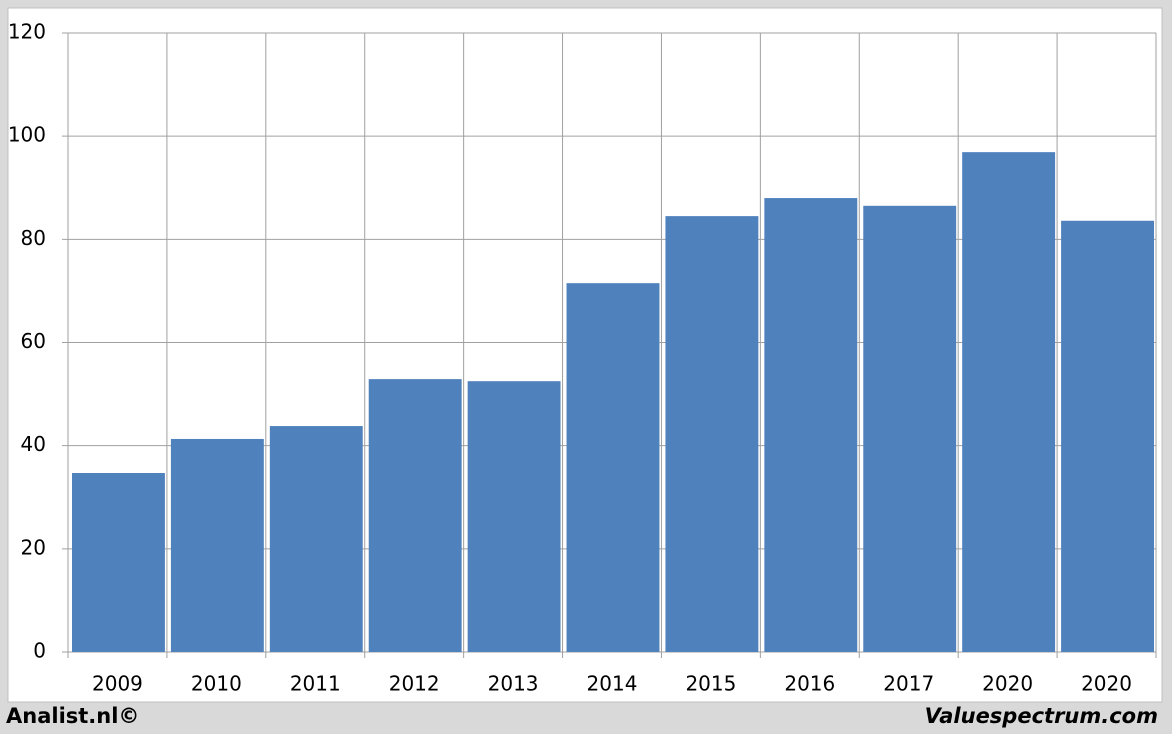  What do you see at coordinates (33, 238) in the screenshot?
I see `y-tick-label: 80` at bounding box center [33, 238].